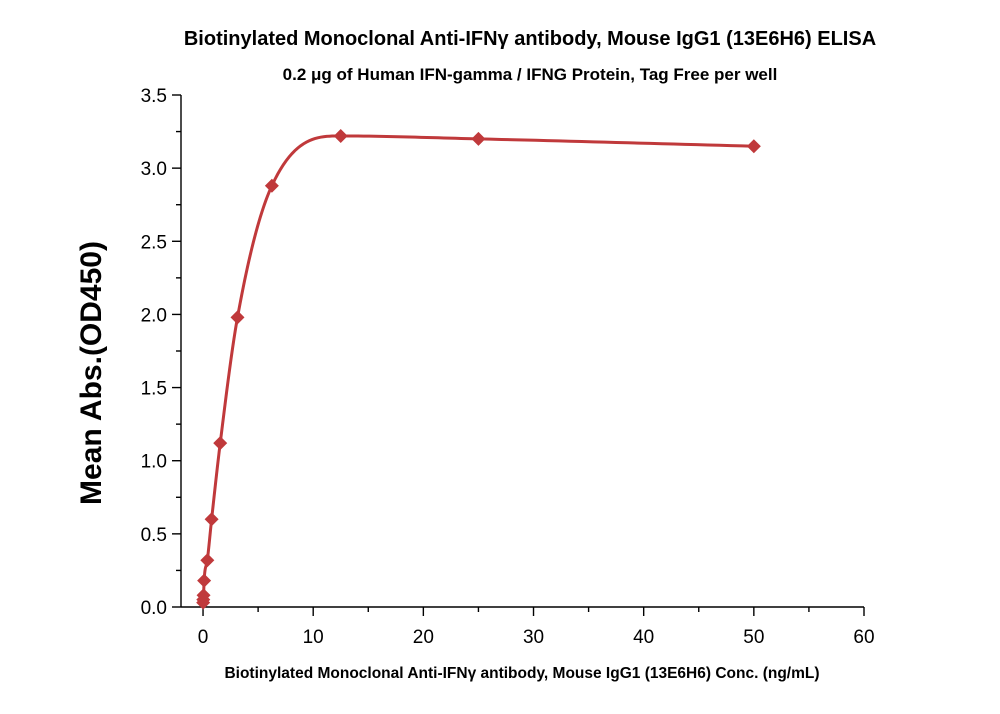 This screenshot has width=1000, height=714. Describe the element at coordinates (154, 389) in the screenshot. I see `y-tick-label: 1.5` at that location.